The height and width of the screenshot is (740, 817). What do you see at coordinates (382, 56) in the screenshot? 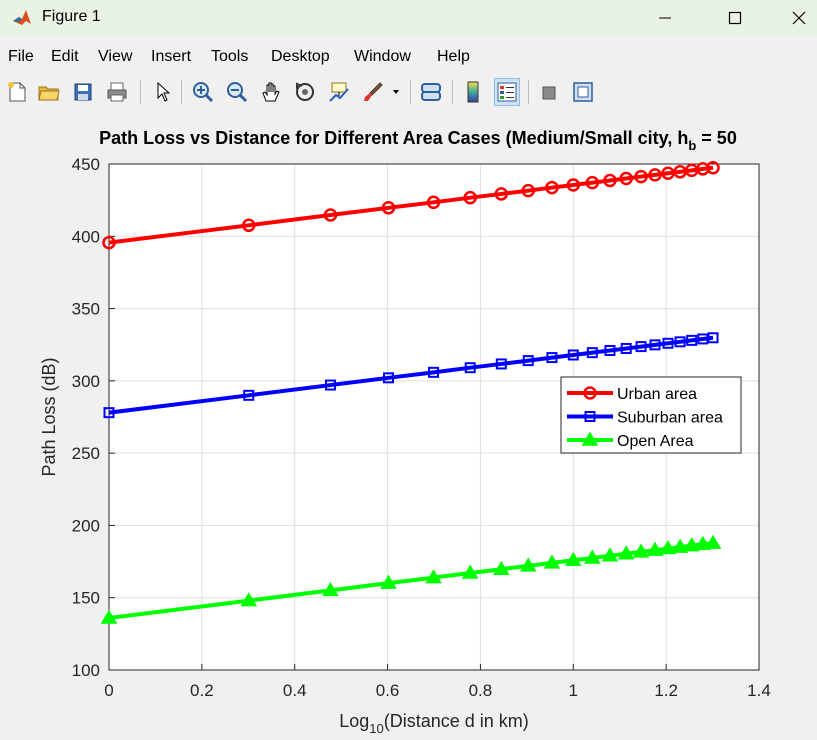
I see `menu-window: Window` at bounding box center [382, 56].